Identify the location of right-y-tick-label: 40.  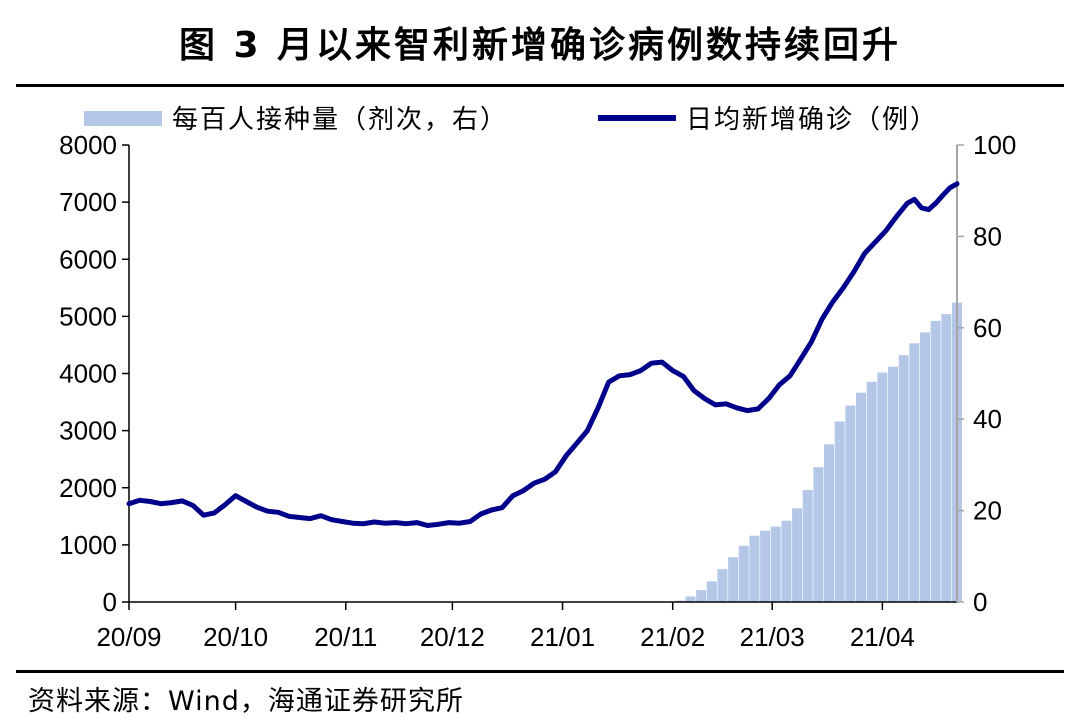
(987, 419).